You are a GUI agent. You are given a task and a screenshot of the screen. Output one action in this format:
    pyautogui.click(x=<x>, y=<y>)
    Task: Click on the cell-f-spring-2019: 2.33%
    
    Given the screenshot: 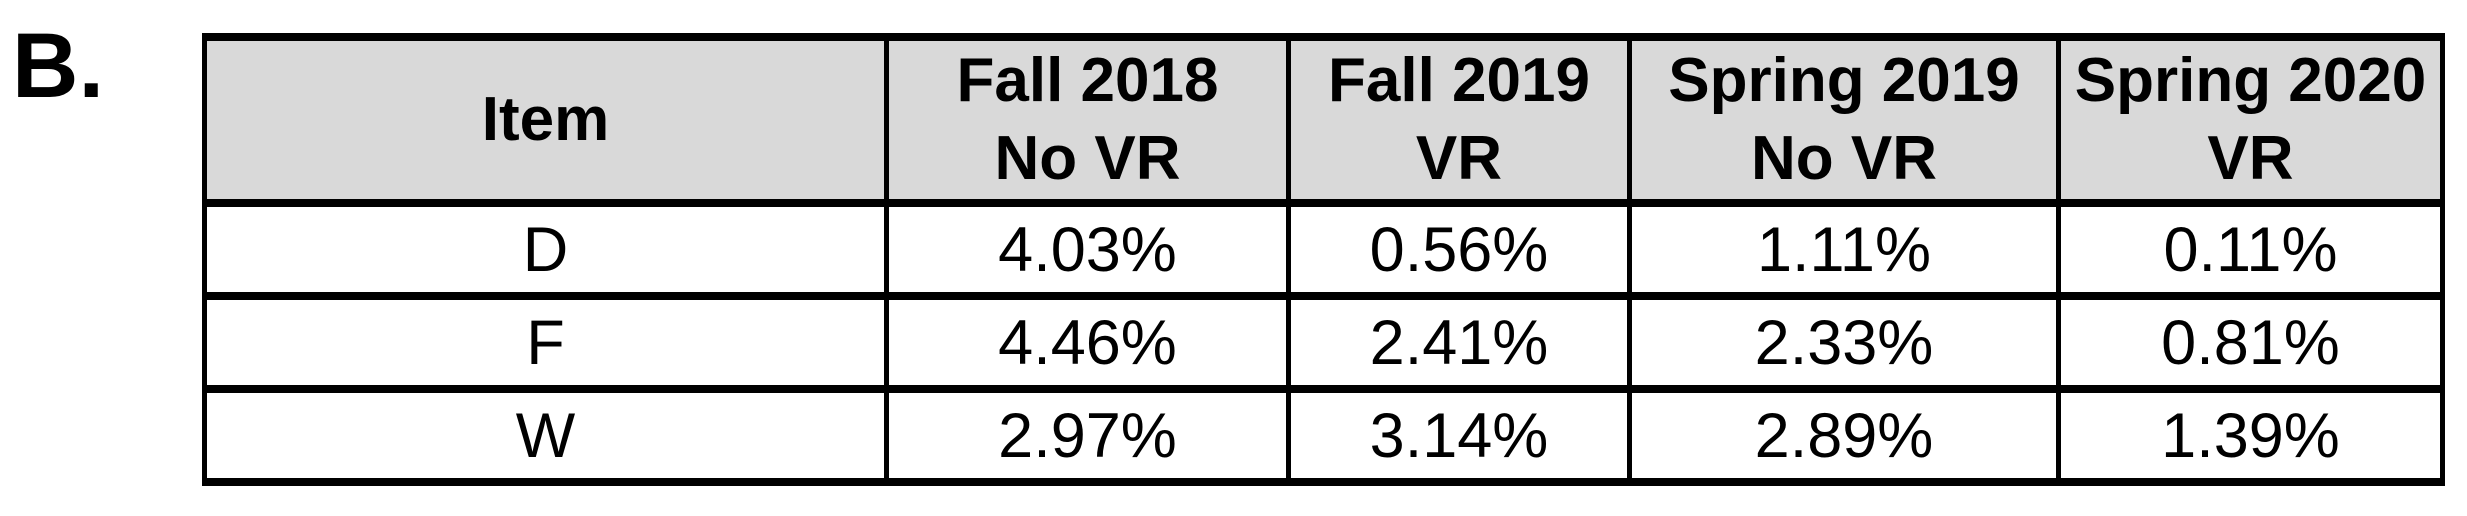 What is the action you would take?
    pyautogui.click(x=1844, y=342)
    